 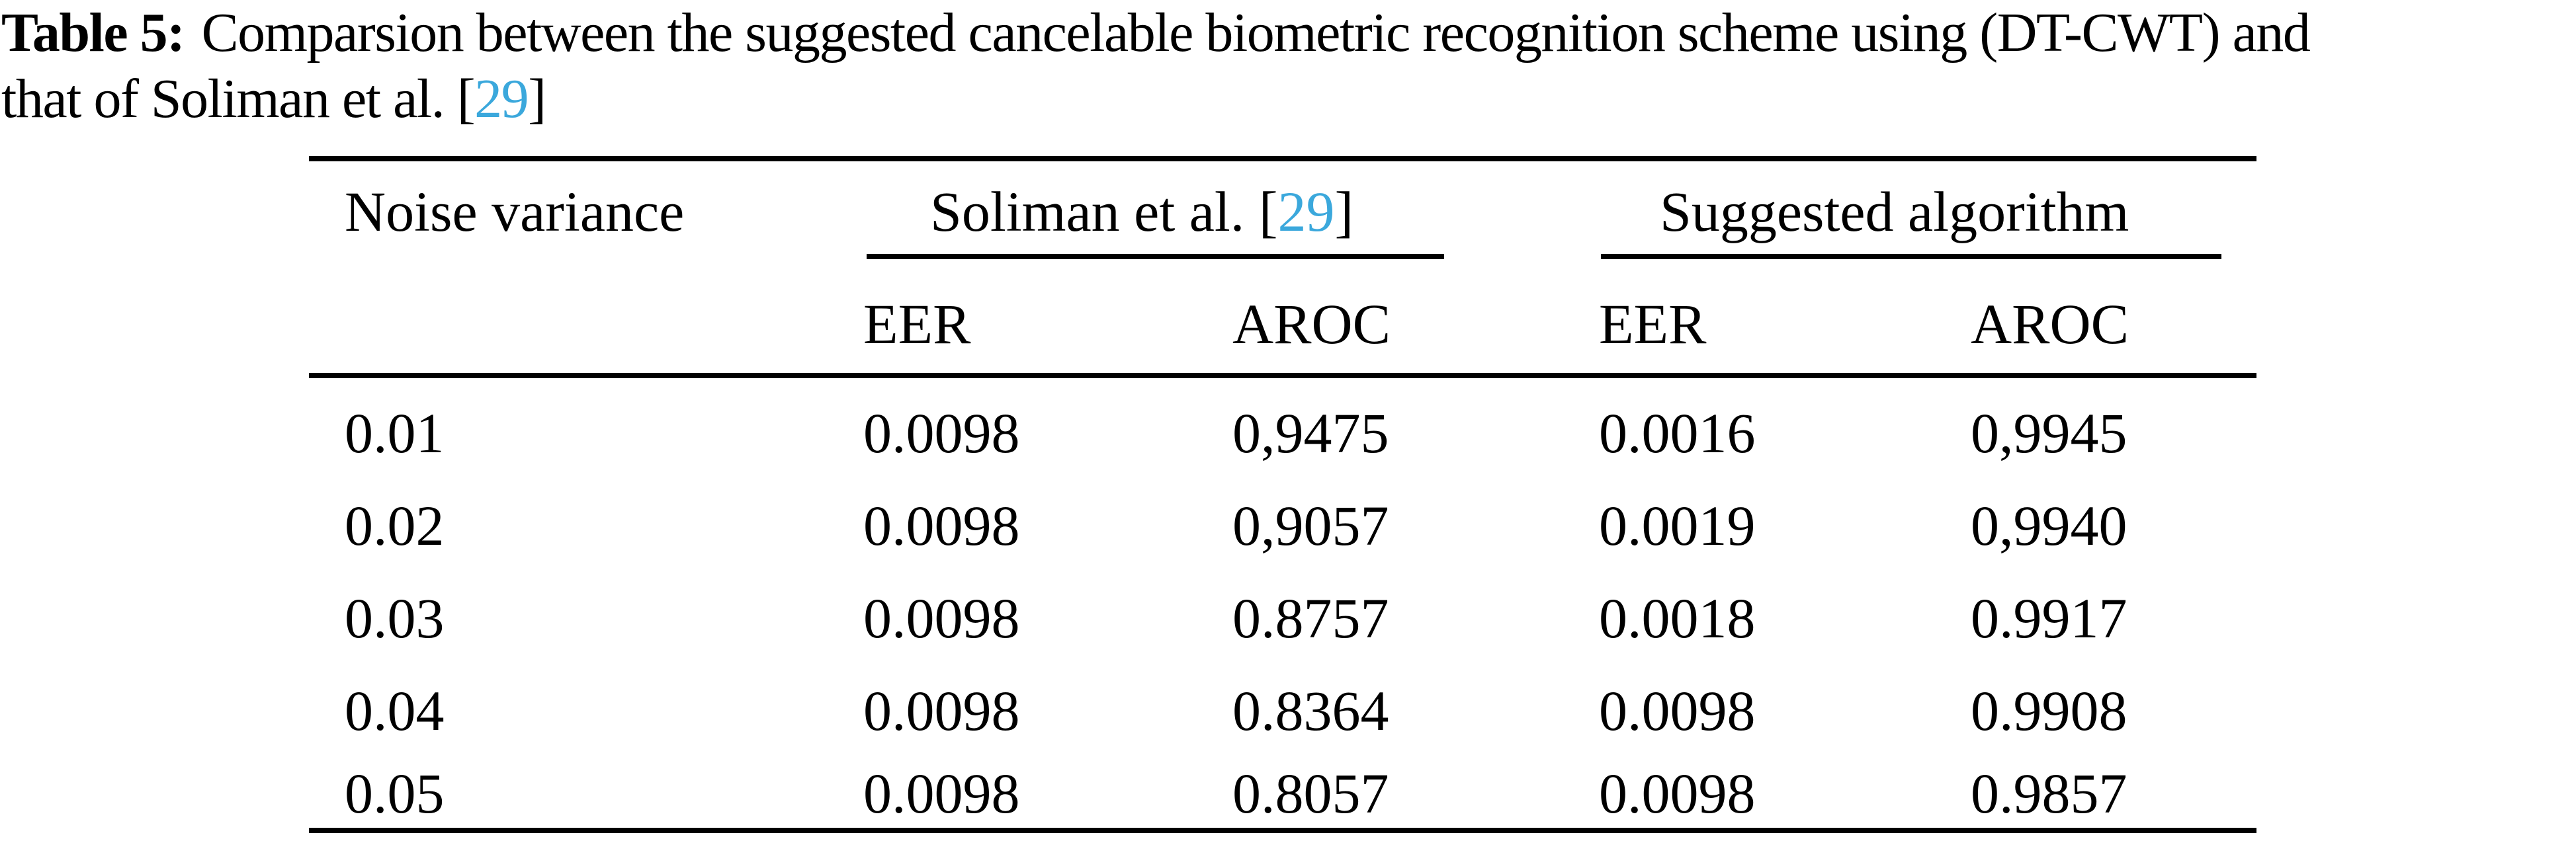 What do you see at coordinates (1911, 256) in the screenshot?
I see `suggested-group-underline` at bounding box center [1911, 256].